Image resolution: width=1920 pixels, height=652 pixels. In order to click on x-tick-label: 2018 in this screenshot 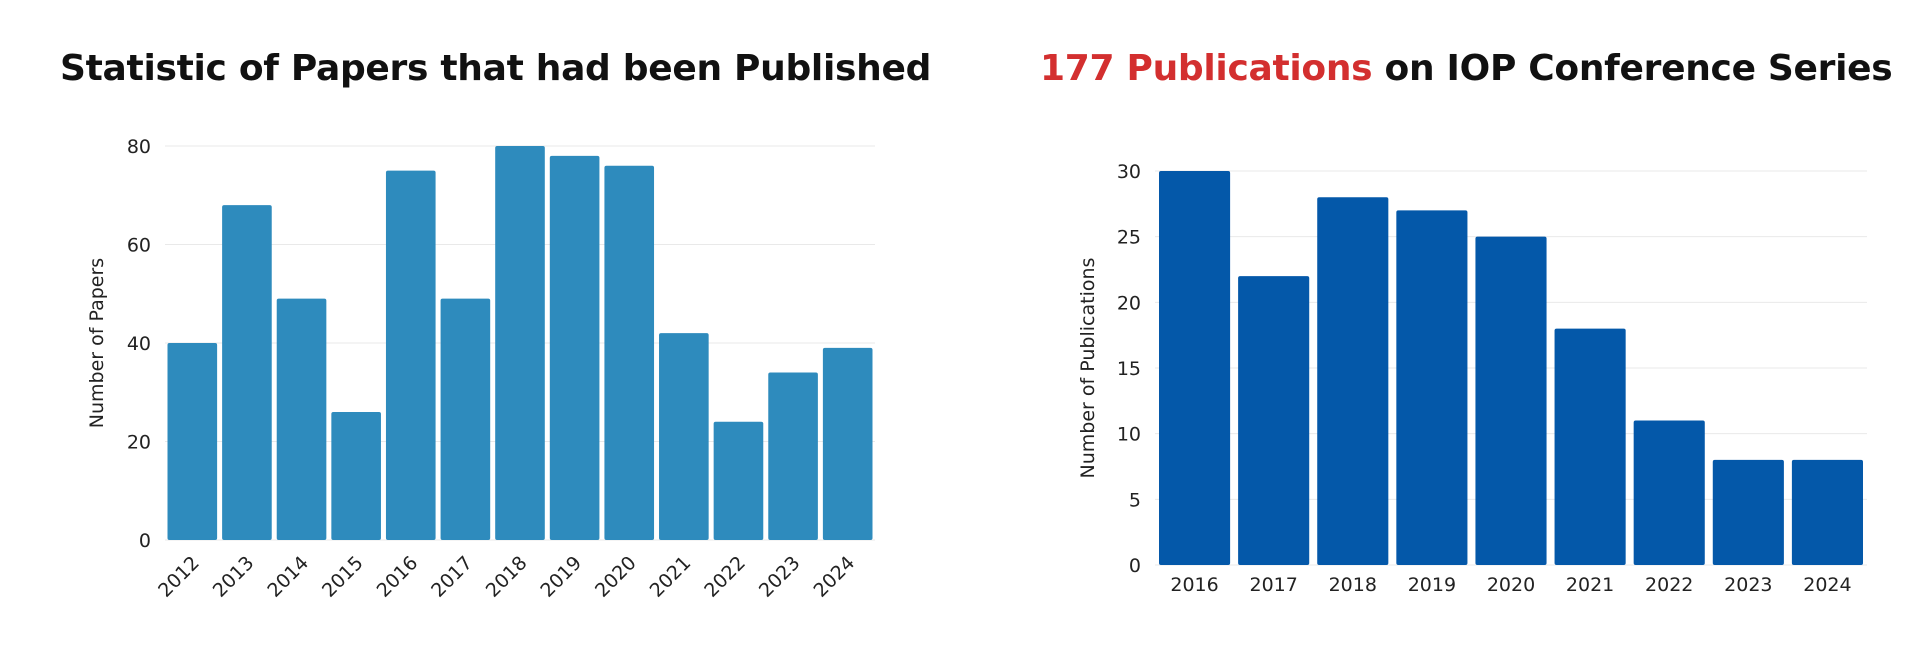, I will do `click(1353, 585)`.